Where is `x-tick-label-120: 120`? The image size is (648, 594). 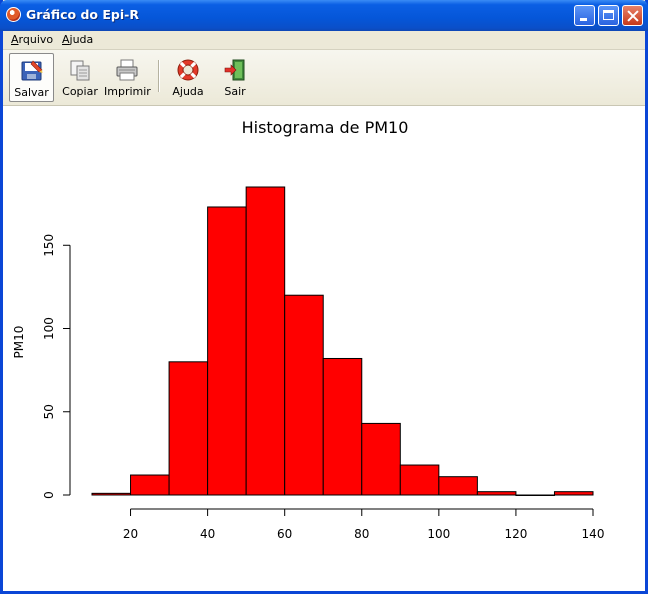 x-tick-label-120: 120 is located at coordinates (515, 534).